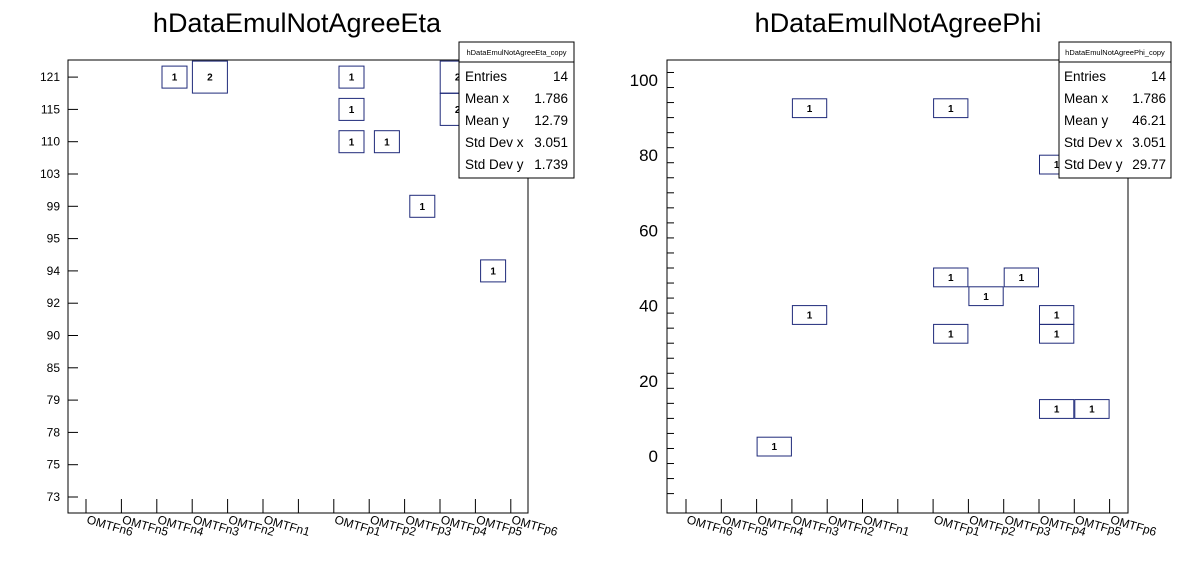 This screenshot has width=1198, height=576. Describe the element at coordinates (644, 80) in the screenshot. I see `y-tick-label: 100` at that location.